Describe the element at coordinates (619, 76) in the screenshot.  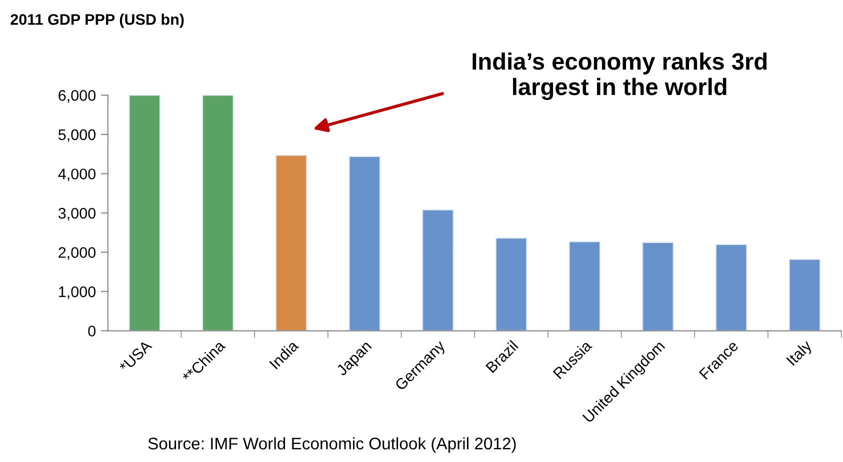
I see `annotation: India’s economy ranks 3rd largest in the world` at that location.